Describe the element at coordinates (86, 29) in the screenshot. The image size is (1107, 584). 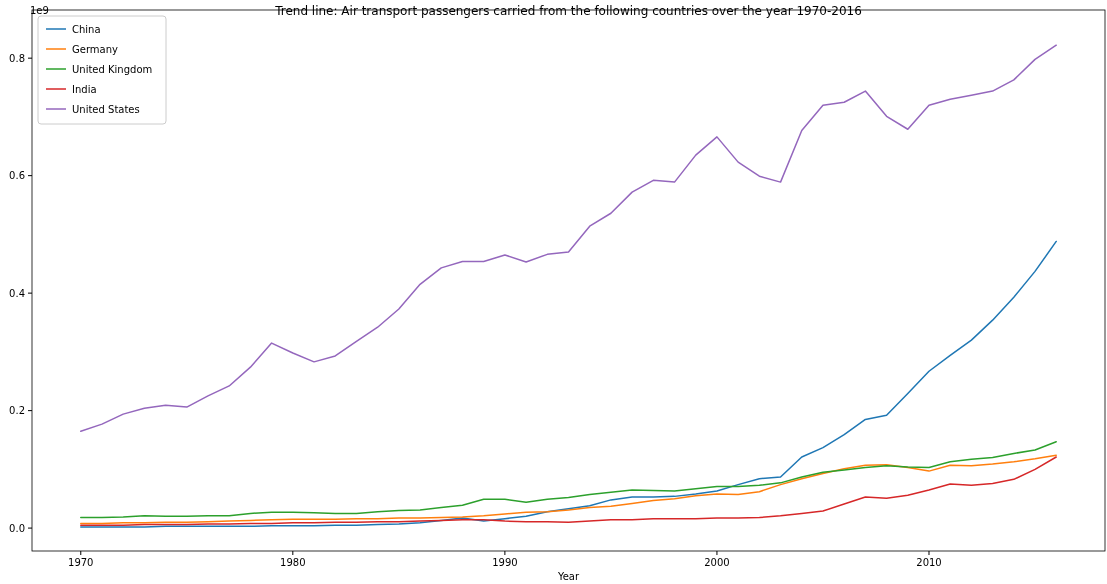
I see `legend-label: China` at that location.